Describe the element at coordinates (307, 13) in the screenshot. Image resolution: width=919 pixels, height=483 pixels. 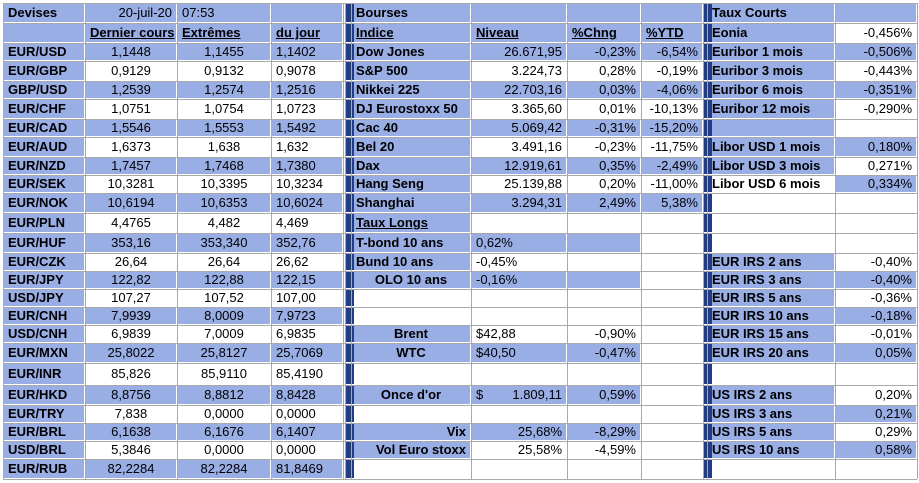
I see `header-fill` at that location.